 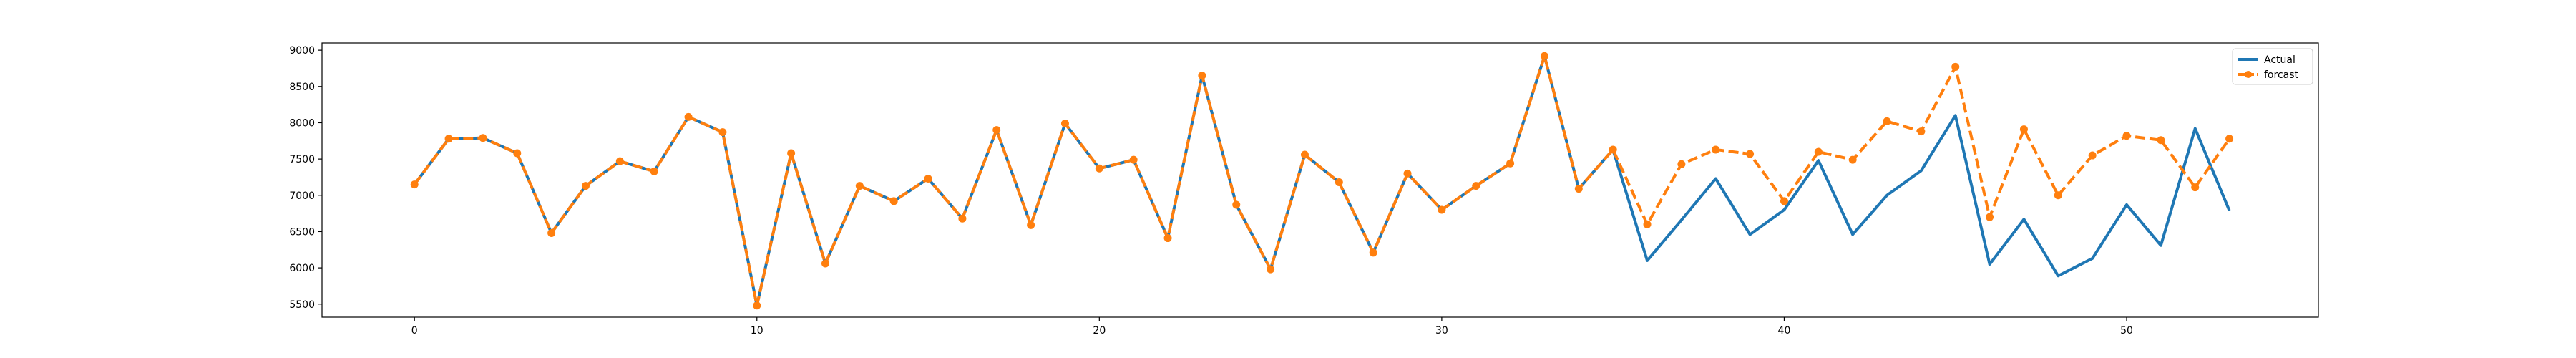 What do you see at coordinates (2126, 331) in the screenshot?
I see `x-tick-label: 50` at bounding box center [2126, 331].